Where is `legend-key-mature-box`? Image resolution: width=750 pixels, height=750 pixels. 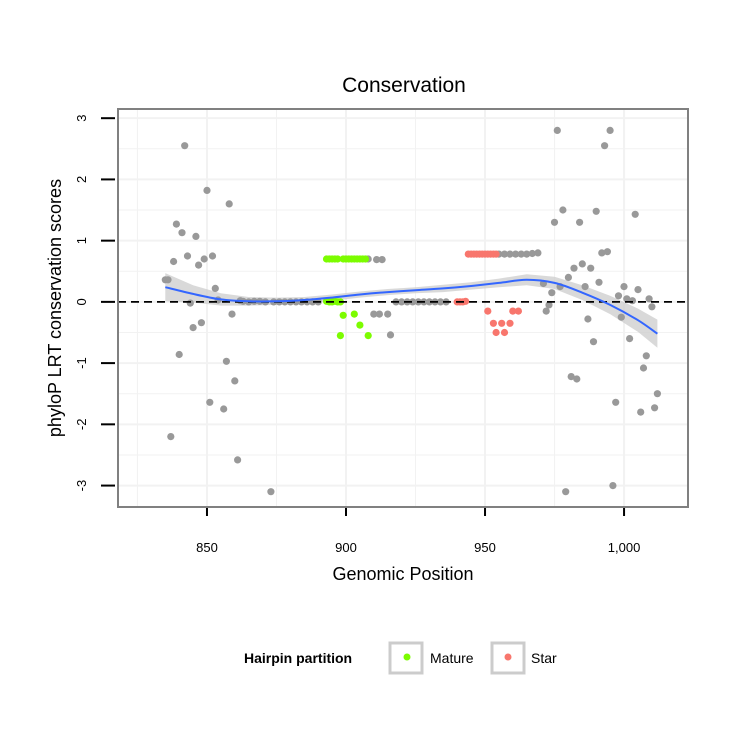 legend-key-mature-box is located at coordinates (406, 658).